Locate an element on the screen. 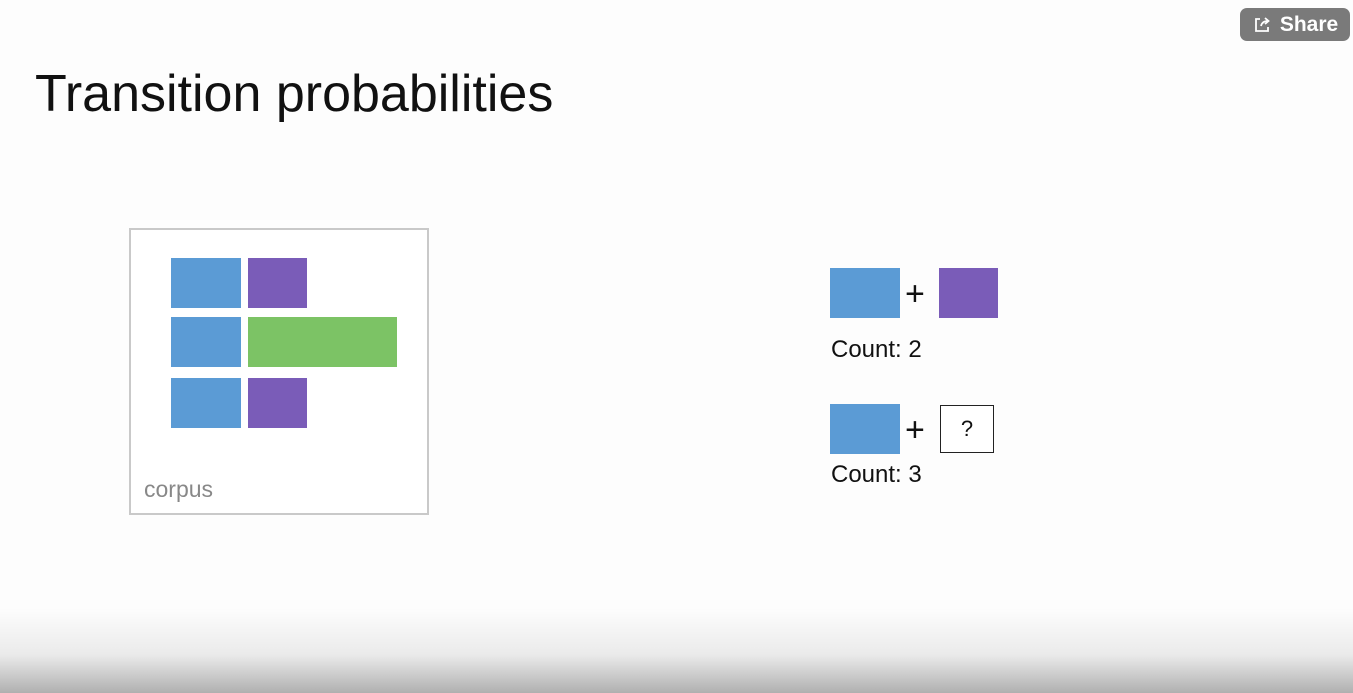 The image size is (1353, 693). corpus-label: corpus is located at coordinates (179, 489).